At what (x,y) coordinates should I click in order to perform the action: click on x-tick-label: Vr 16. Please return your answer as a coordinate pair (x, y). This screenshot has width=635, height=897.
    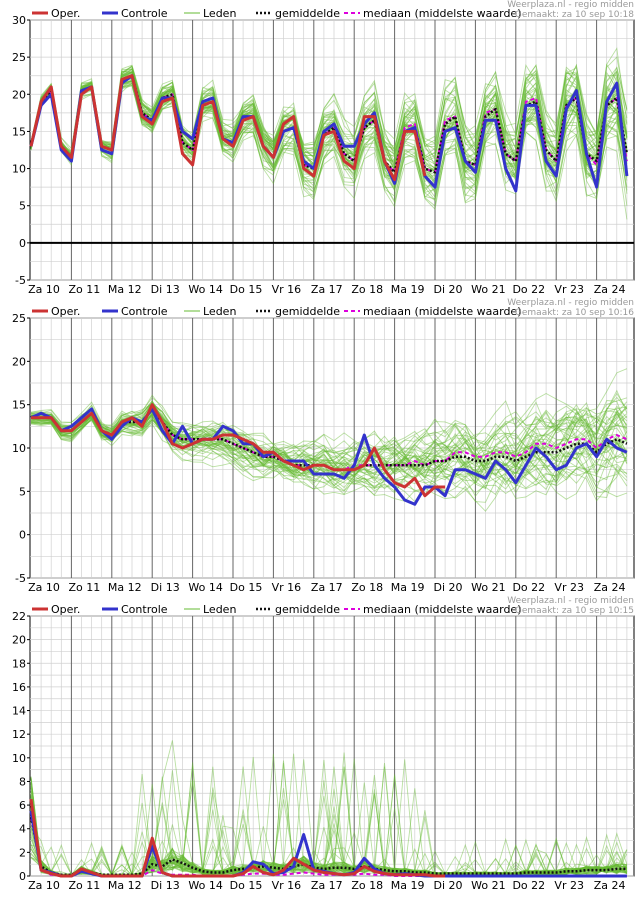
    Looking at the image, I should click on (287, 289).